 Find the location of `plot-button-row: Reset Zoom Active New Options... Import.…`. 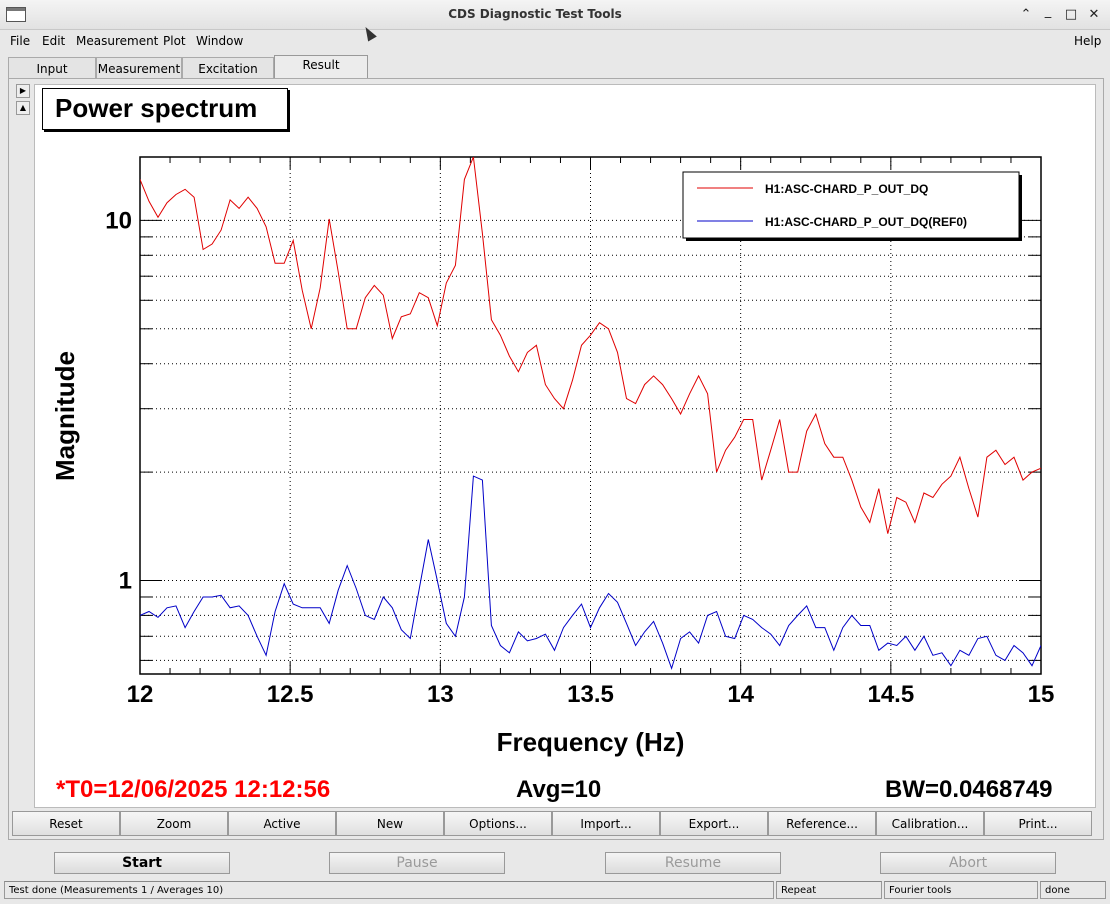

plot-button-row: Reset Zoom Active New Options... Import.… is located at coordinates (553, 823).